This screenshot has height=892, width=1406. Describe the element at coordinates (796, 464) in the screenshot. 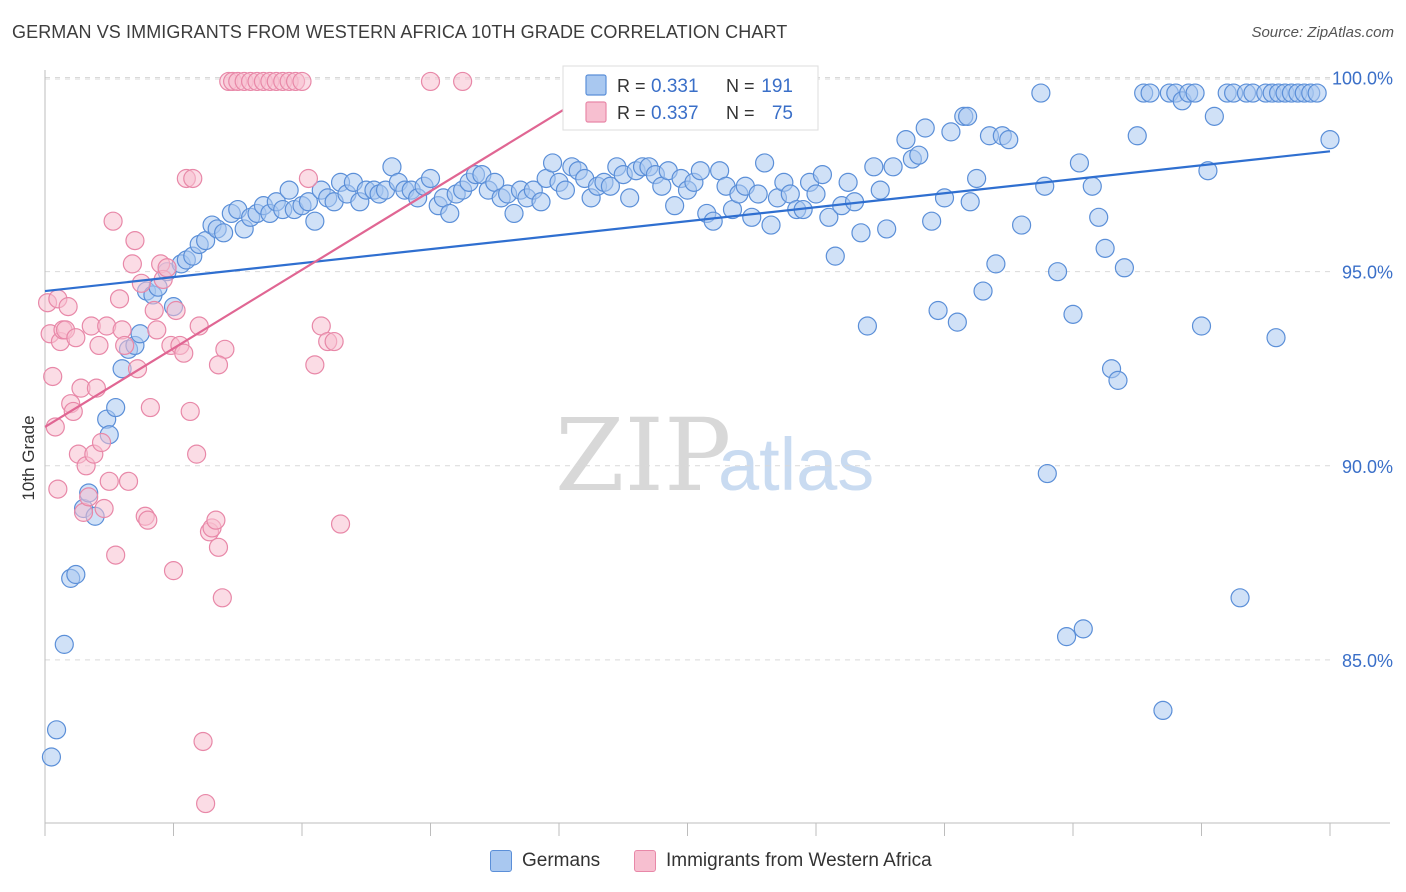

I see `watermark-atlas: atlas` at that location.